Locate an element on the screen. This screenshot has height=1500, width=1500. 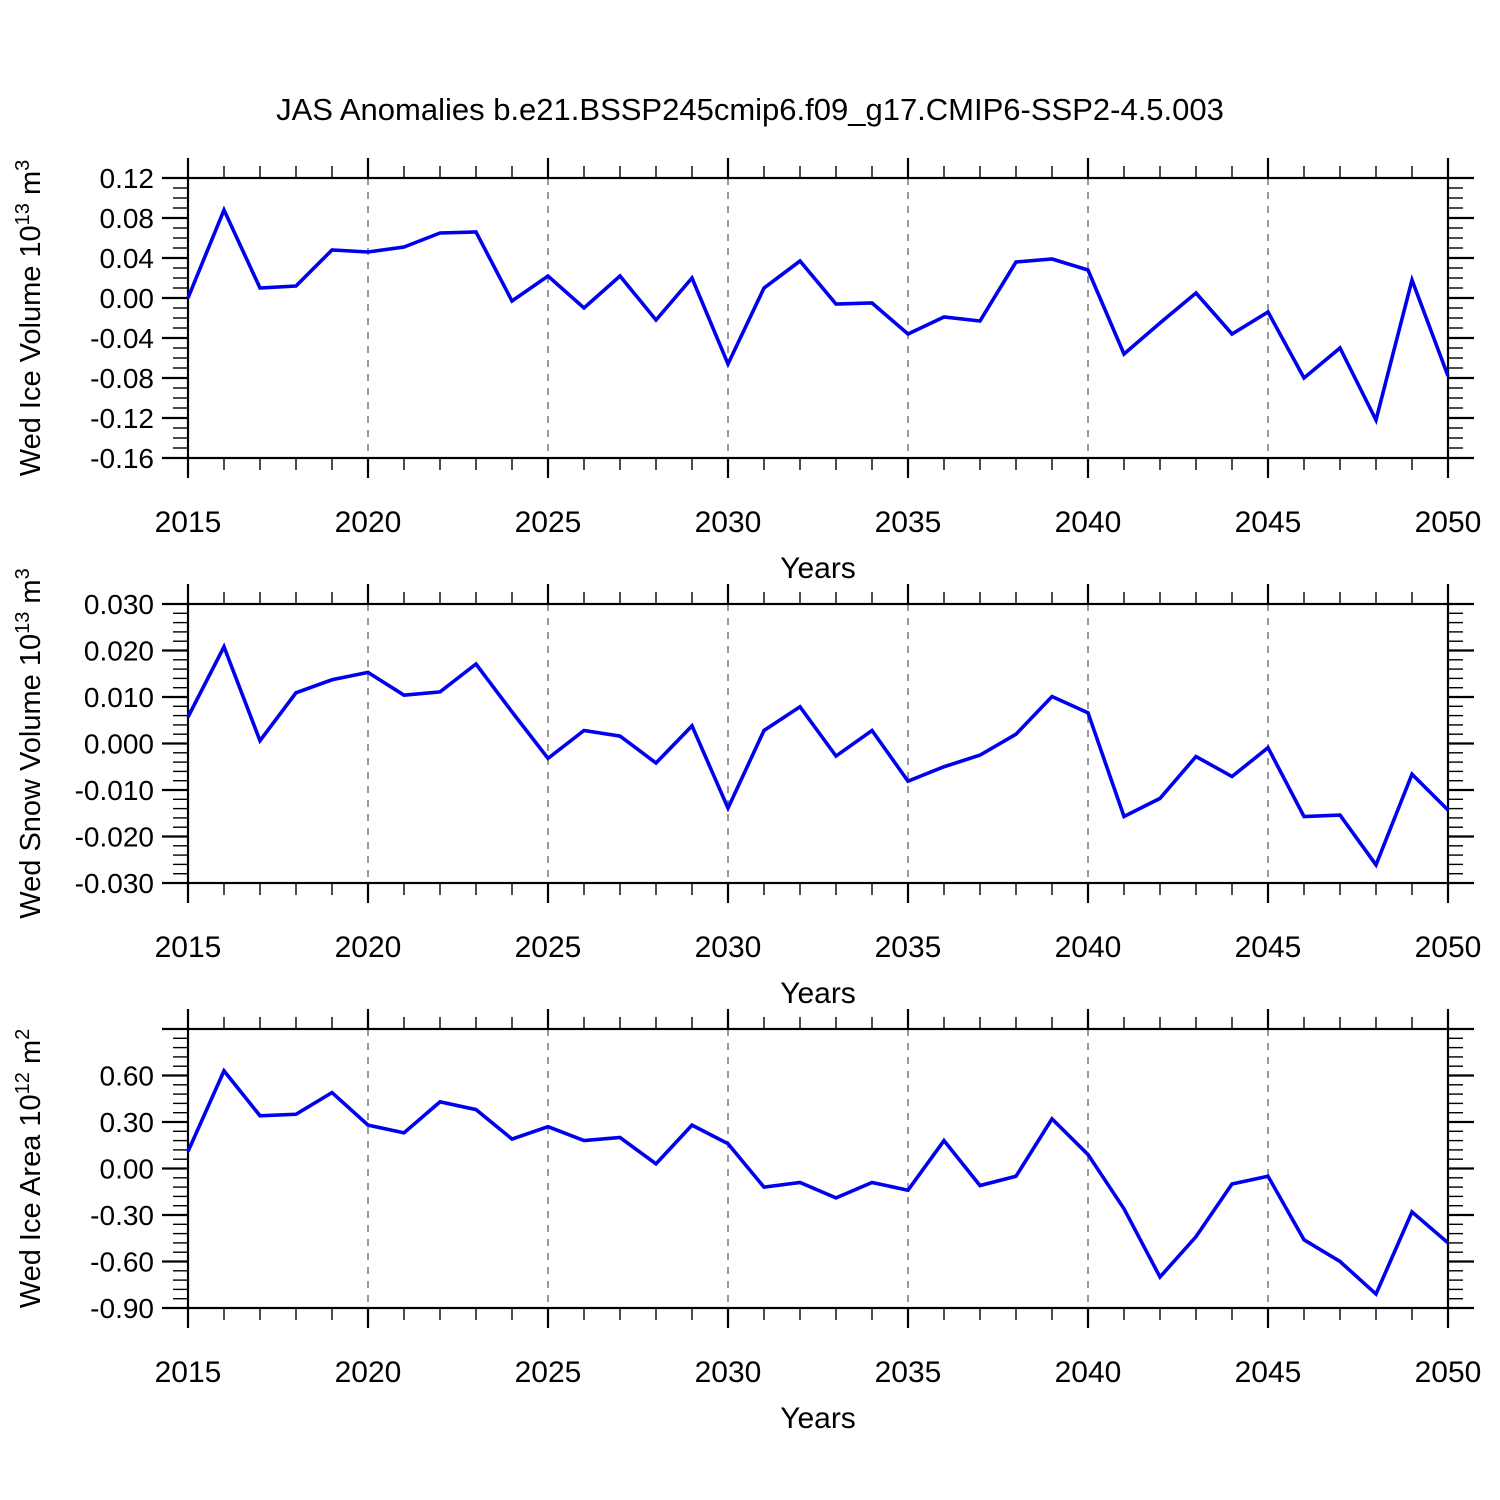
y-tick-label: -0.030 is located at coordinates (114, 883).